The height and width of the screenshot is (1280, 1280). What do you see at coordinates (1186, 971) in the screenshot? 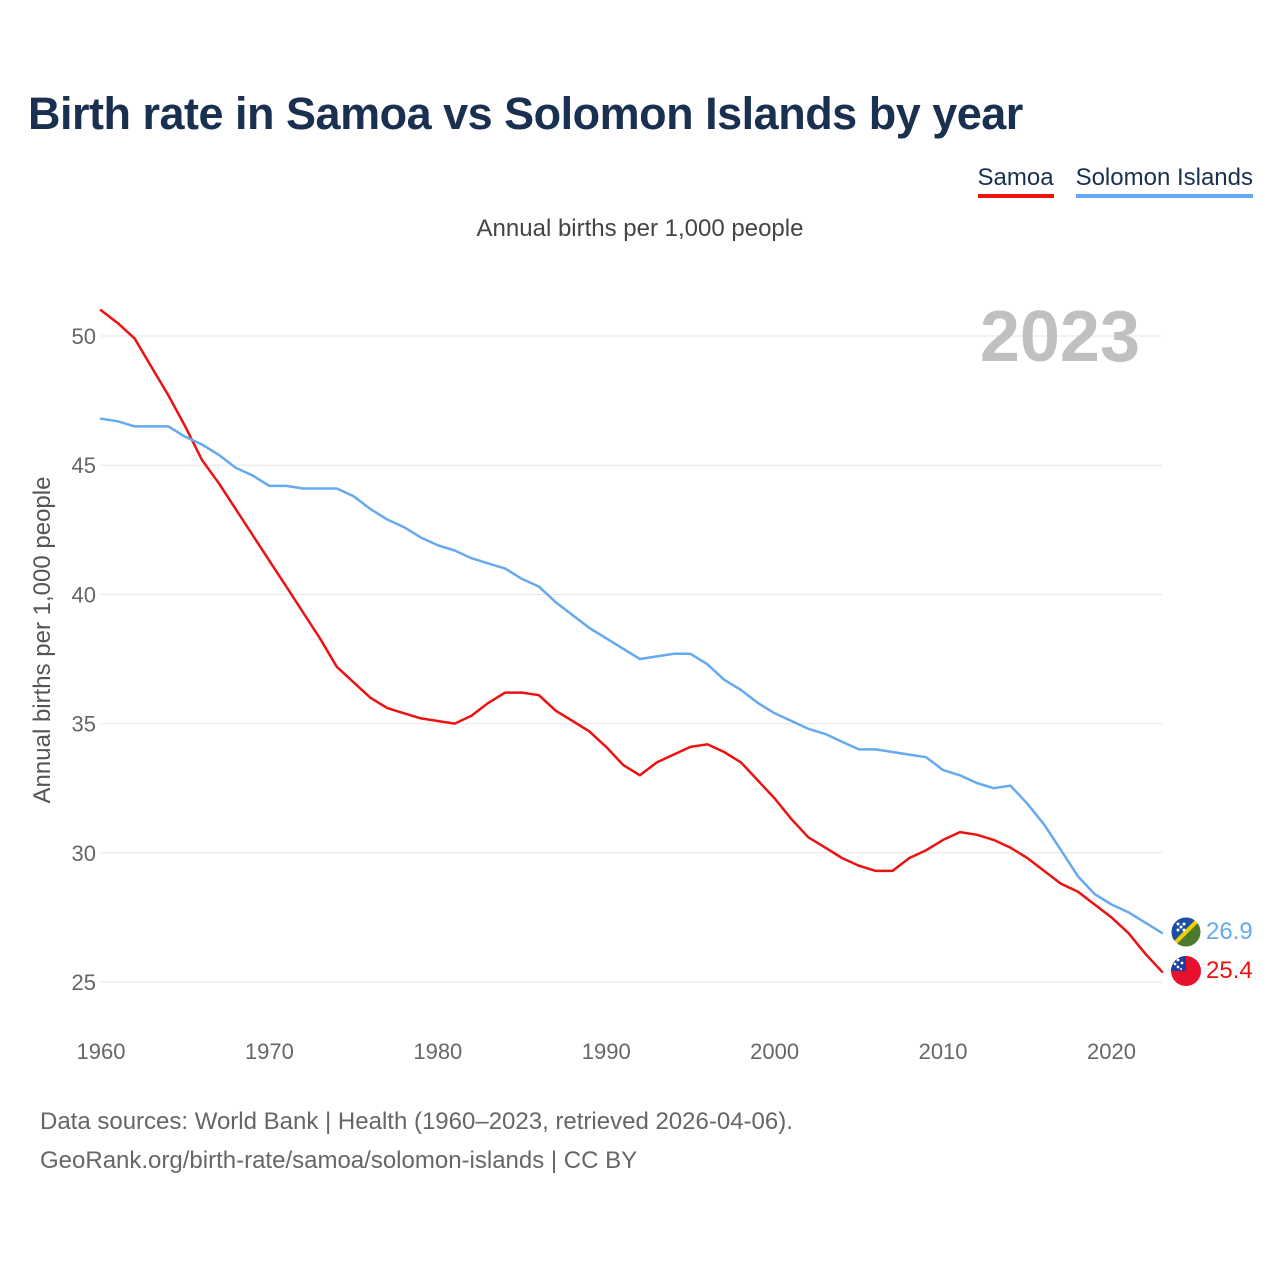
I see `samoa-flag-icon` at bounding box center [1186, 971].